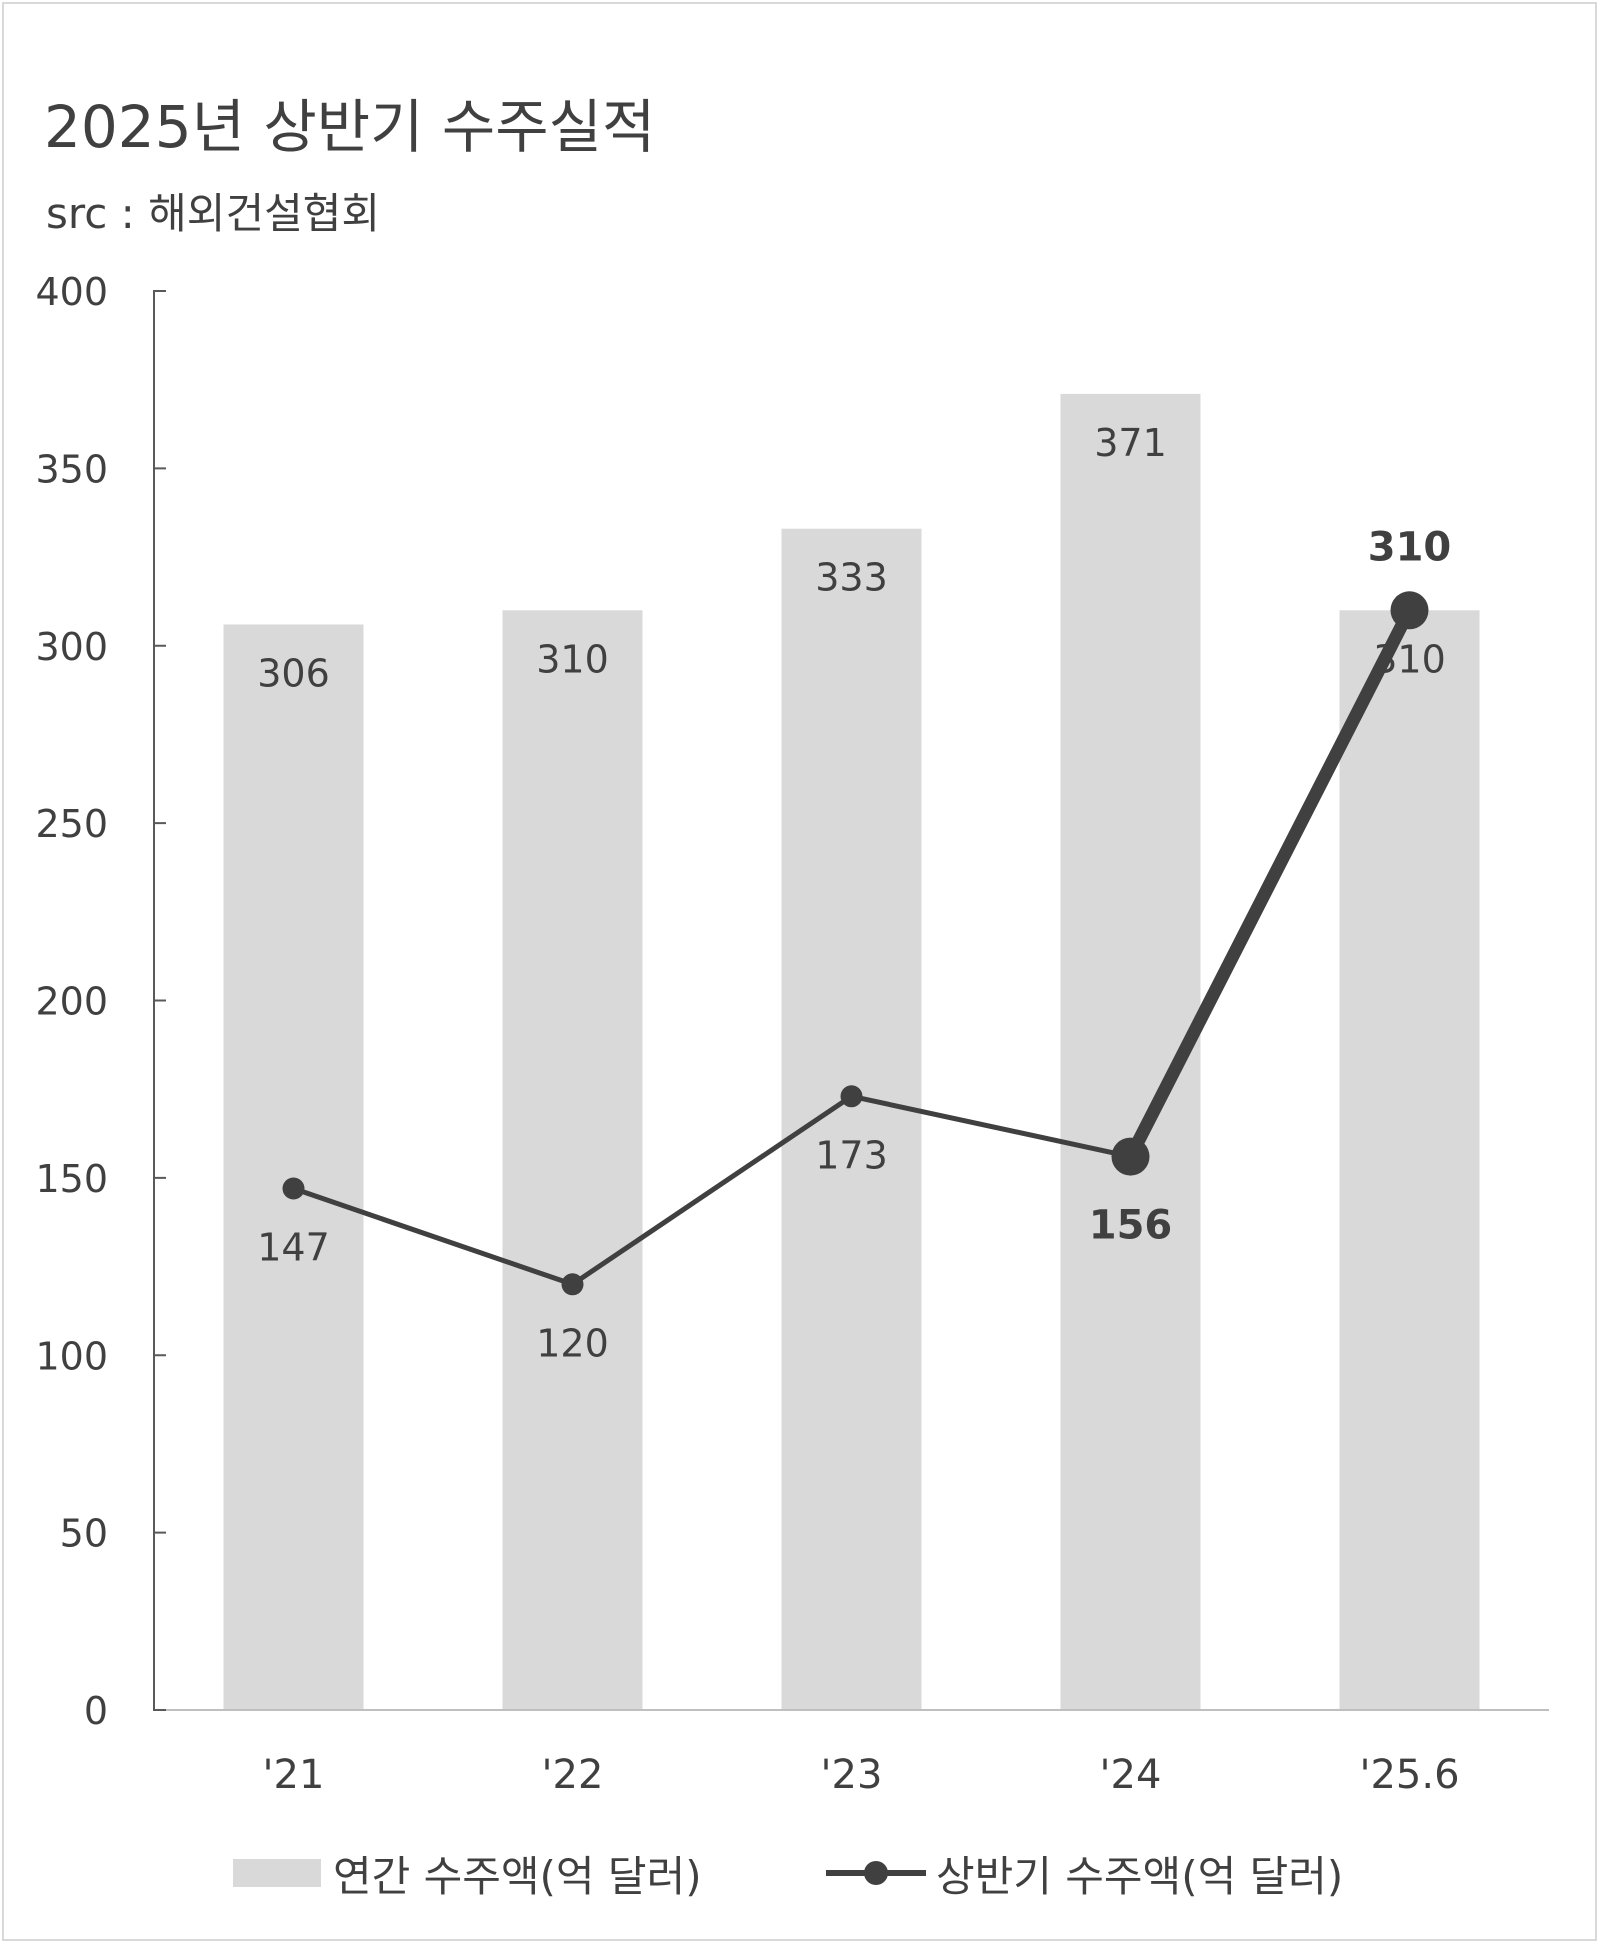  What do you see at coordinates (1130, 443) in the screenshot?
I see `bar-label-3: 371` at bounding box center [1130, 443].